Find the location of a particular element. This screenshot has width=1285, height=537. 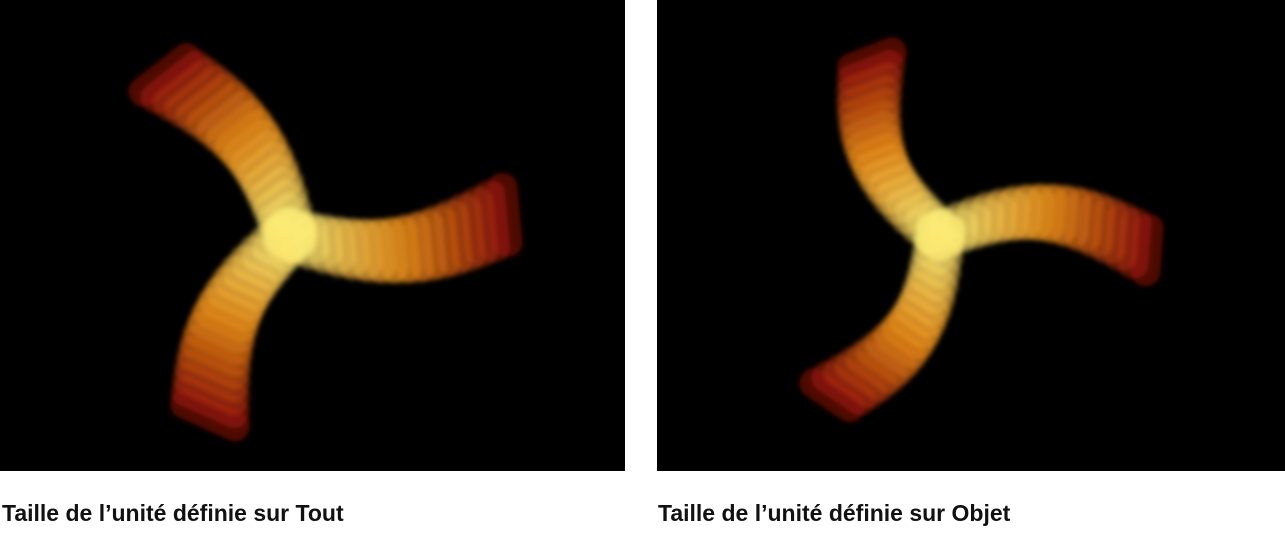

caption-all: Taille de l’unité définie sur Tout is located at coordinates (173, 513).